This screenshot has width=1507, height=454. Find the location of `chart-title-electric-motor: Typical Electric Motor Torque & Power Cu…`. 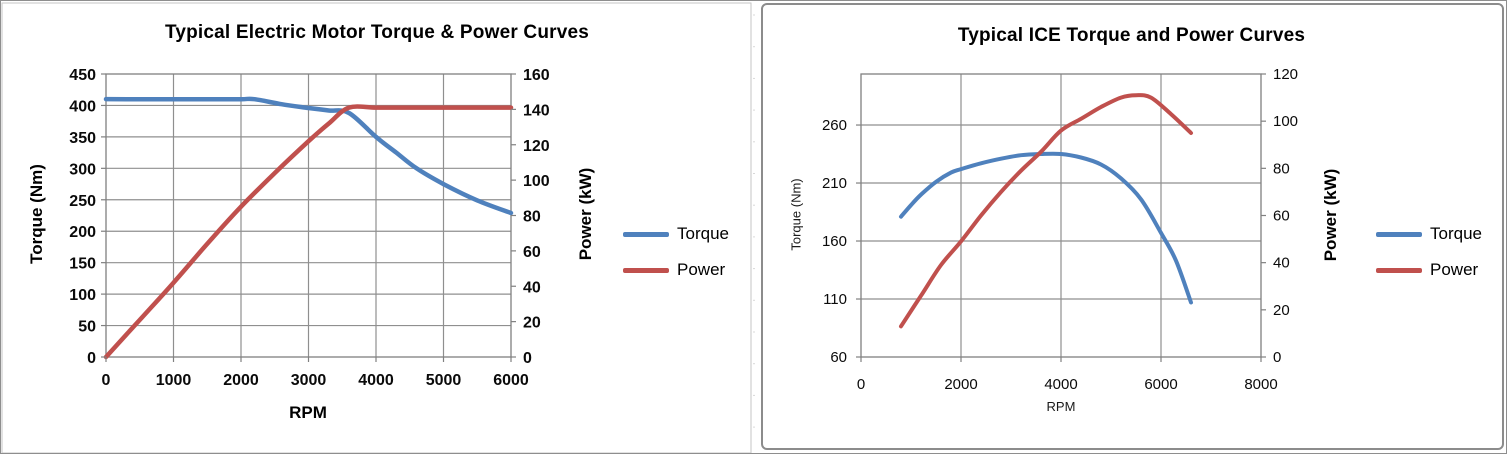

chart-title-electric-motor: Typical Electric Motor Torque & Power Cu… is located at coordinates (377, 32).